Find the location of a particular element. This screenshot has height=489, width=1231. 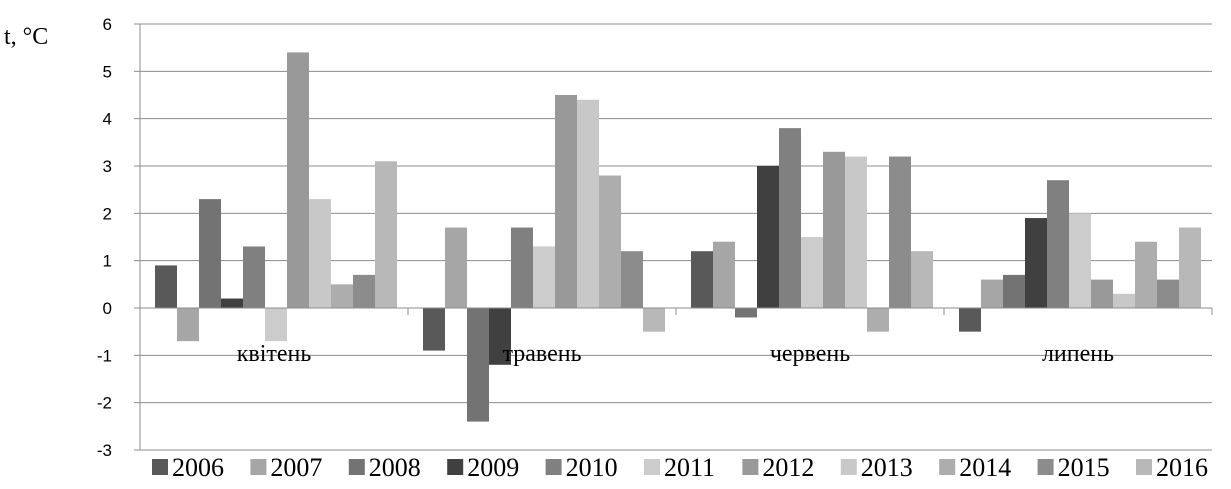

legend-label: 2007 is located at coordinates (296, 467).